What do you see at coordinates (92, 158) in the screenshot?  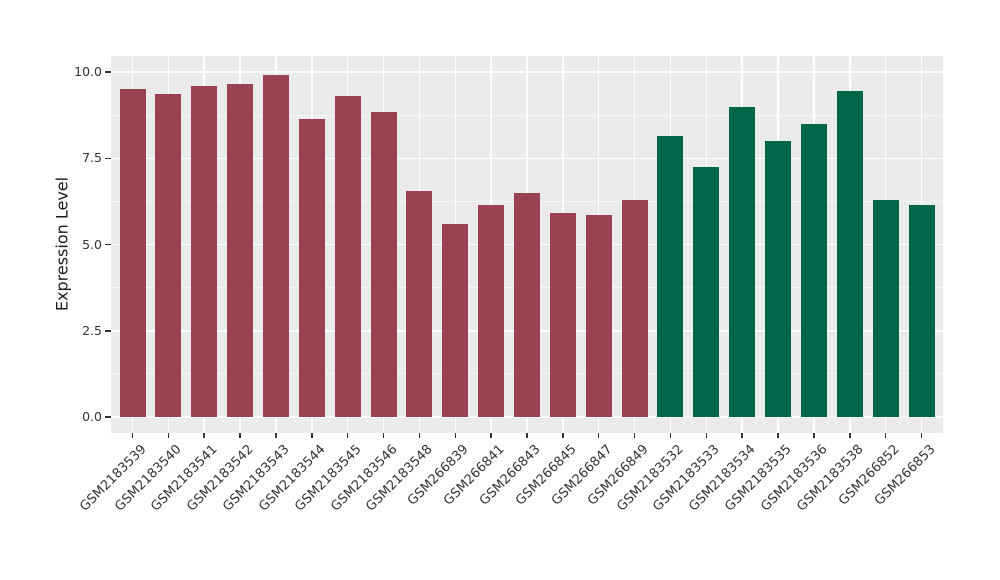 I see `y-tick-label: 7.5` at bounding box center [92, 158].